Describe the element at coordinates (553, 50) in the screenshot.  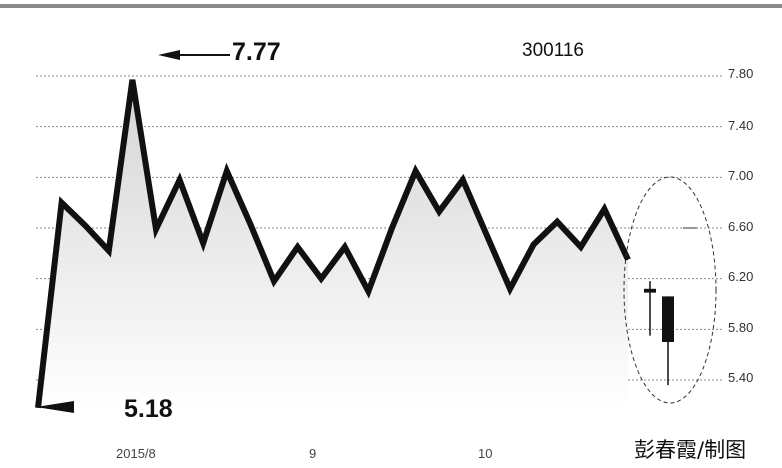
I see `stock-code: 300116` at that location.